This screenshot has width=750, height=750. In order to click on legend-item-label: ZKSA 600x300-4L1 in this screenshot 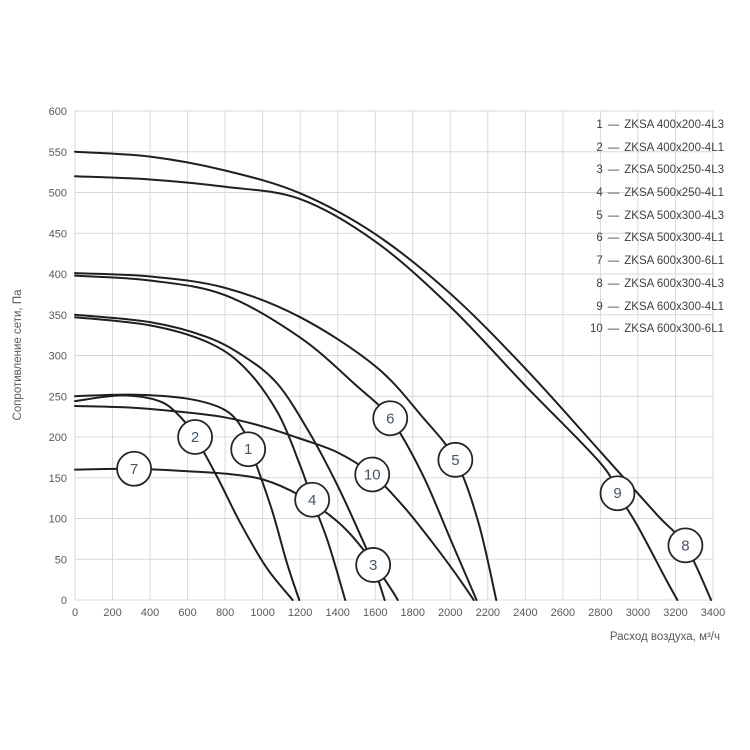, I will do `click(674, 306)`.